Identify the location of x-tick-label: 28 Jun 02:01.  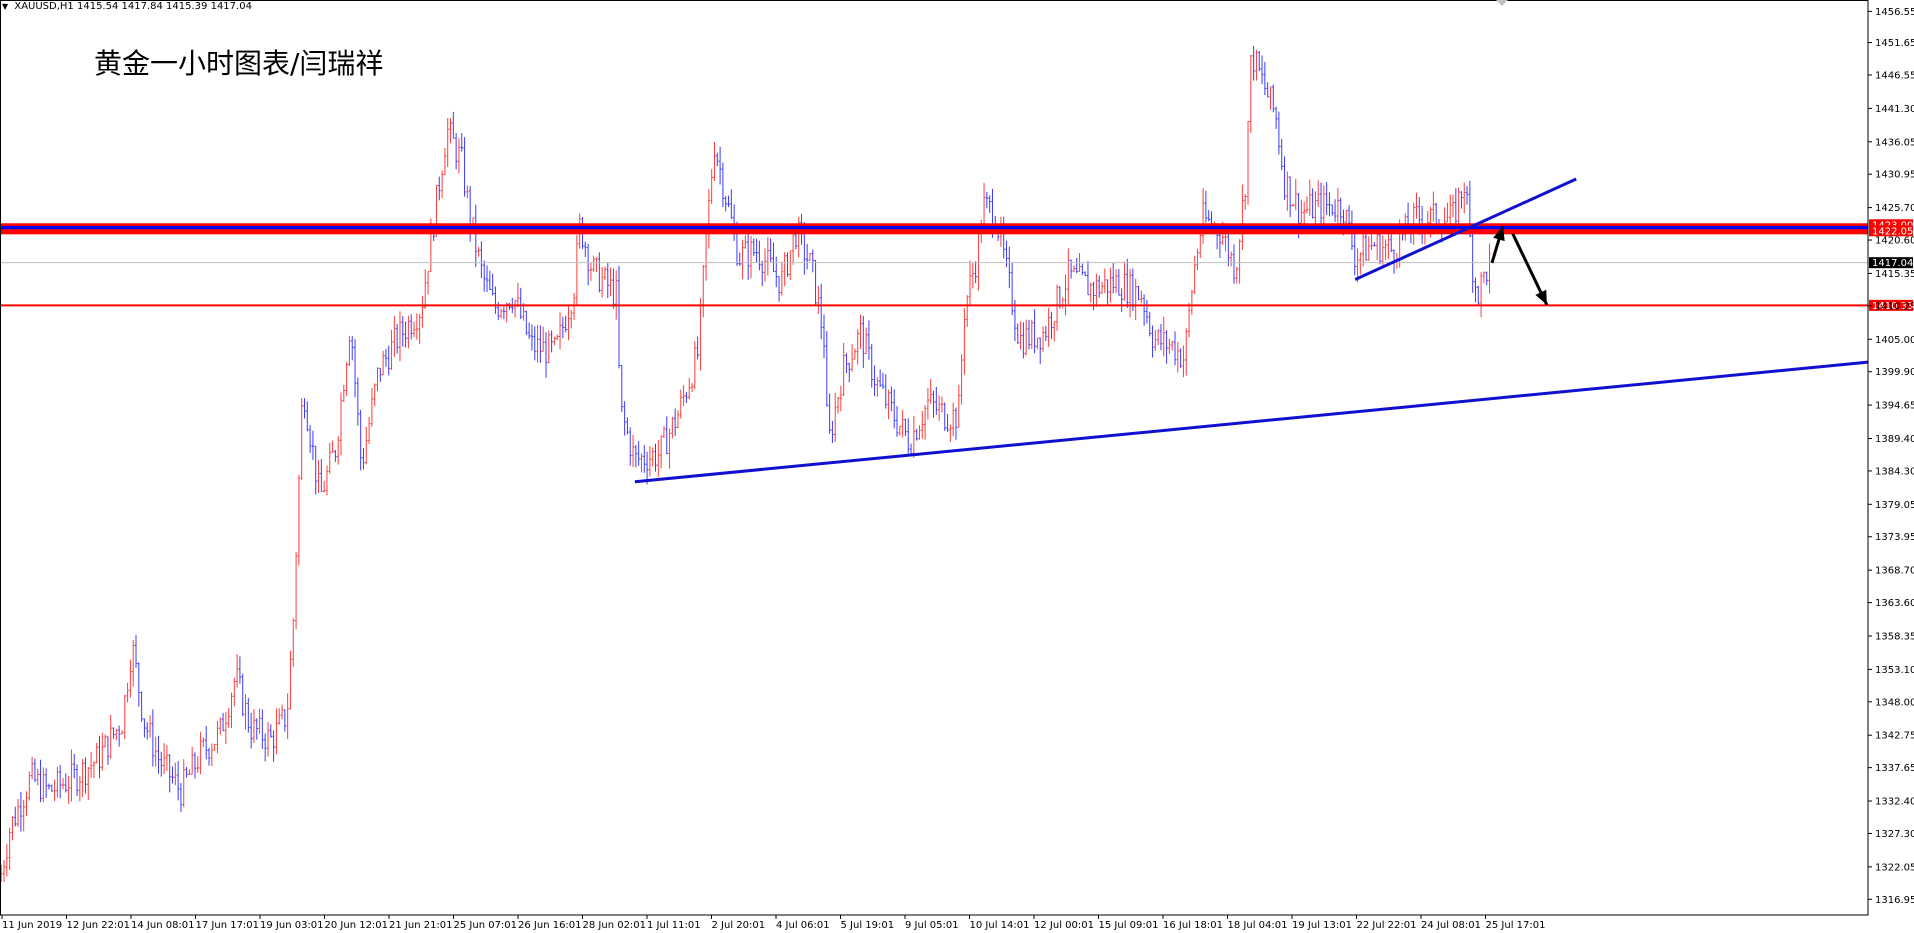
(615, 925).